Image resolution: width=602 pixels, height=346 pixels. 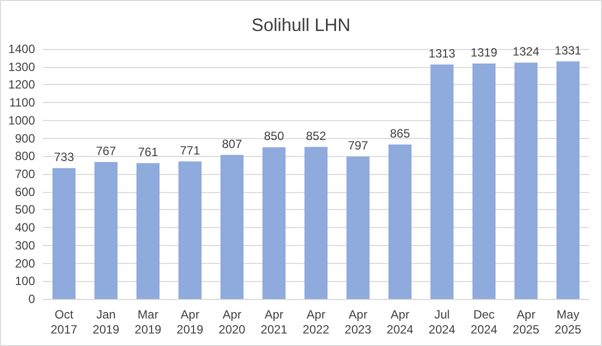 What do you see at coordinates (25, 156) in the screenshot?
I see `y-tick-label: 800` at bounding box center [25, 156].